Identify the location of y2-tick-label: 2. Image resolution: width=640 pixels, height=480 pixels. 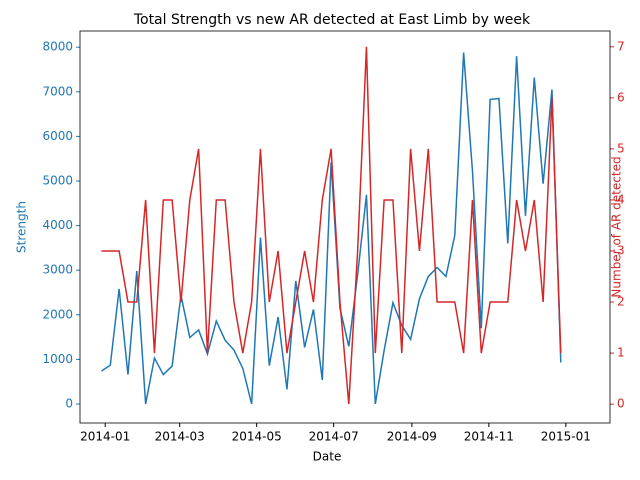
(621, 302).